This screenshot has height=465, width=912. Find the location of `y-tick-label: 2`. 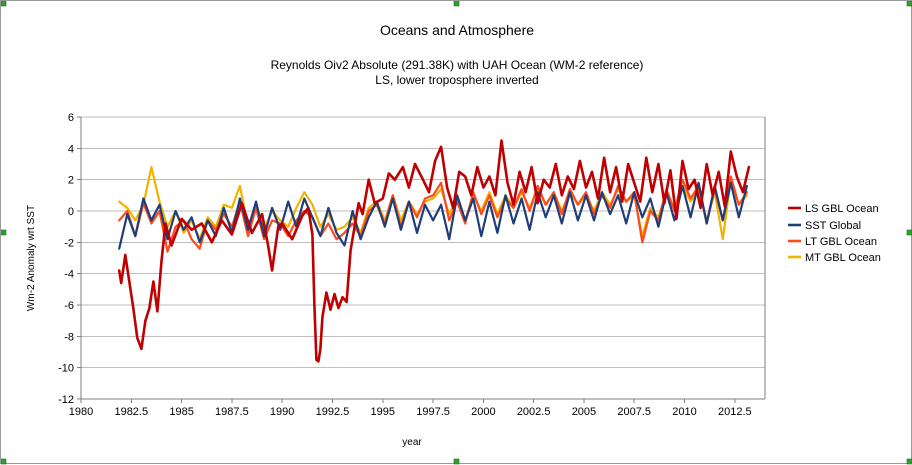

y-tick-label: 2 is located at coordinates (71, 181).